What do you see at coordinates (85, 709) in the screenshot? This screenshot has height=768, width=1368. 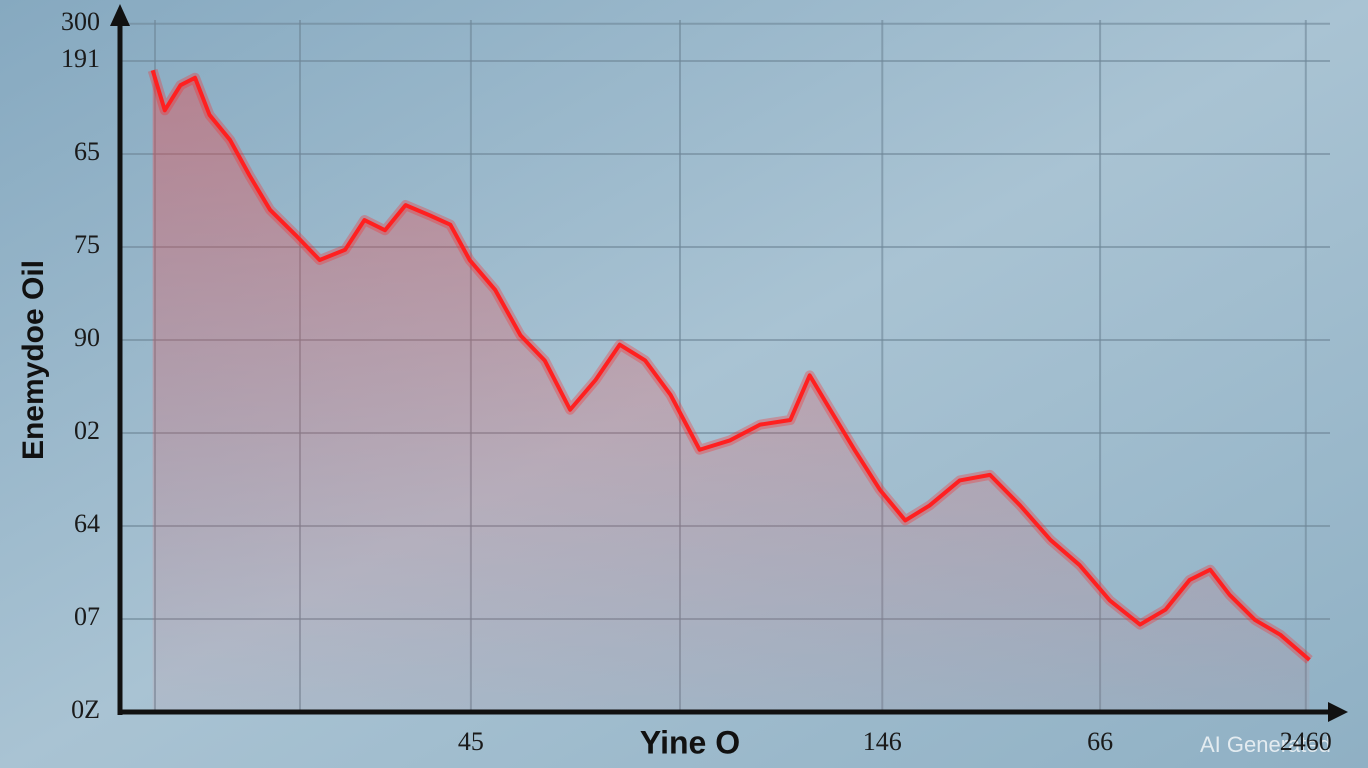 I see `y-tick-label: 0Z` at bounding box center [85, 709].